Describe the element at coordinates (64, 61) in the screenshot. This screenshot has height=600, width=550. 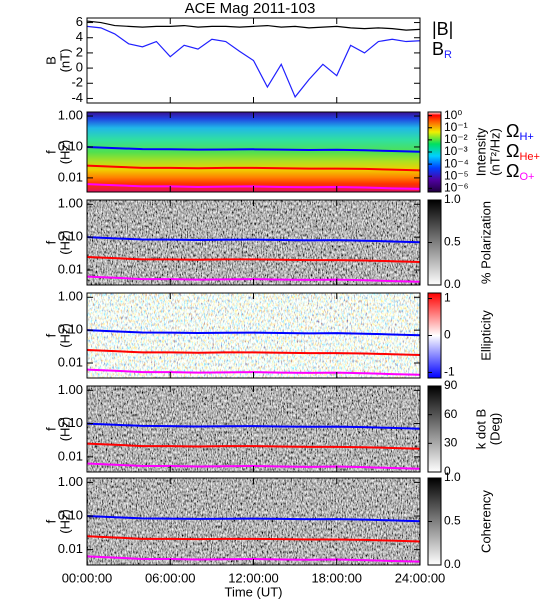
I see `y-axis-label: (nT)` at that location.